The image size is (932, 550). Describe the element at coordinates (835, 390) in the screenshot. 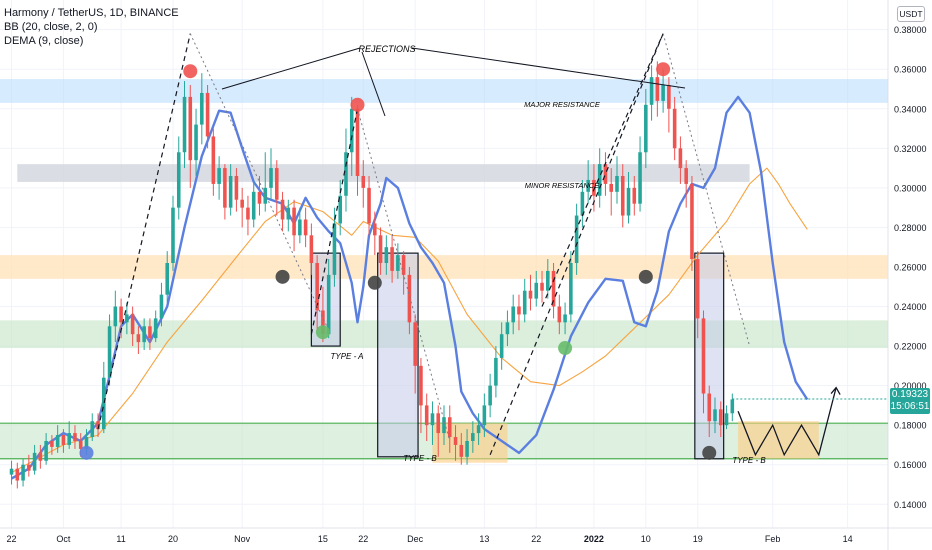

I see `projection-arrow-head` at that location.